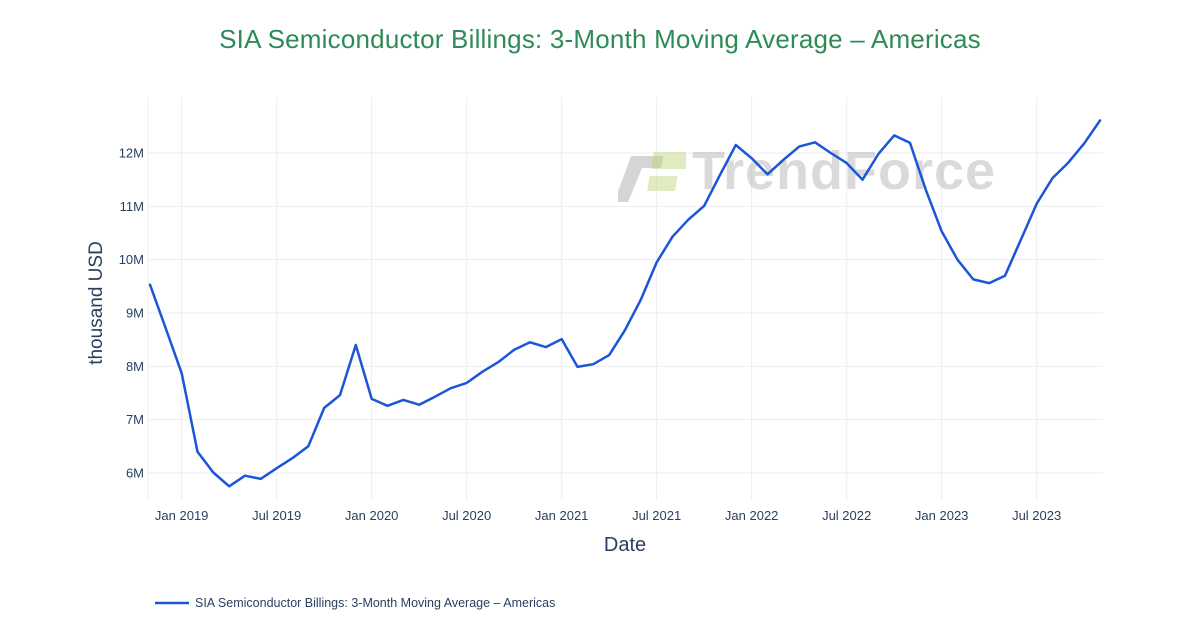 This screenshot has width=1200, height=630. I want to click on y-tick-label: 11M, so click(132, 206).